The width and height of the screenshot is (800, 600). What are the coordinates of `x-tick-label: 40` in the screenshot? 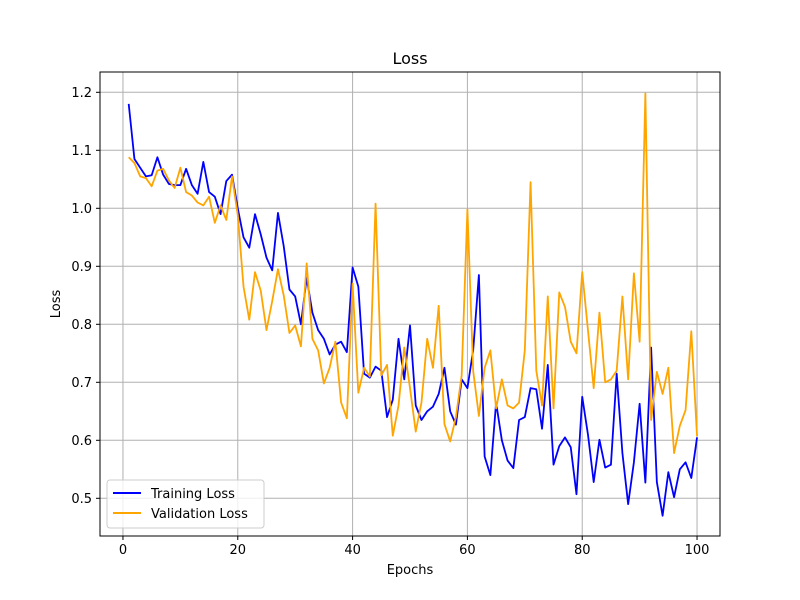 It's located at (352, 550).